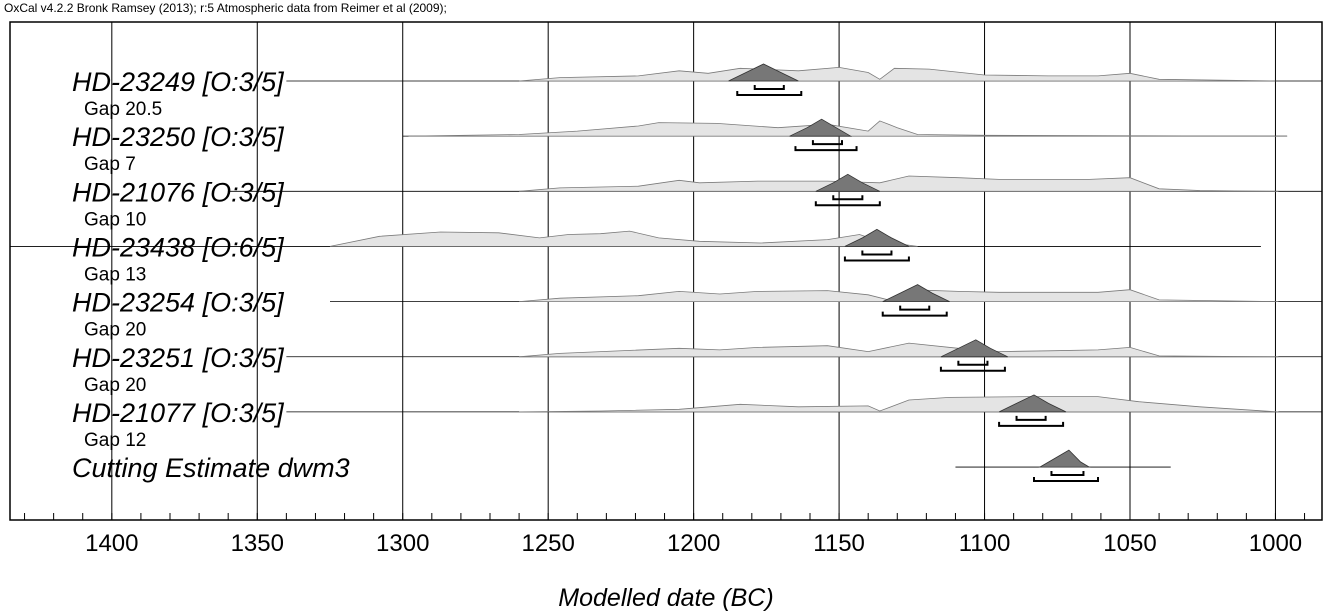 This screenshot has height=612, width=1324. Describe the element at coordinates (178, 192) in the screenshot. I see `row-name: HD-21076 [O:3/5]` at that location.